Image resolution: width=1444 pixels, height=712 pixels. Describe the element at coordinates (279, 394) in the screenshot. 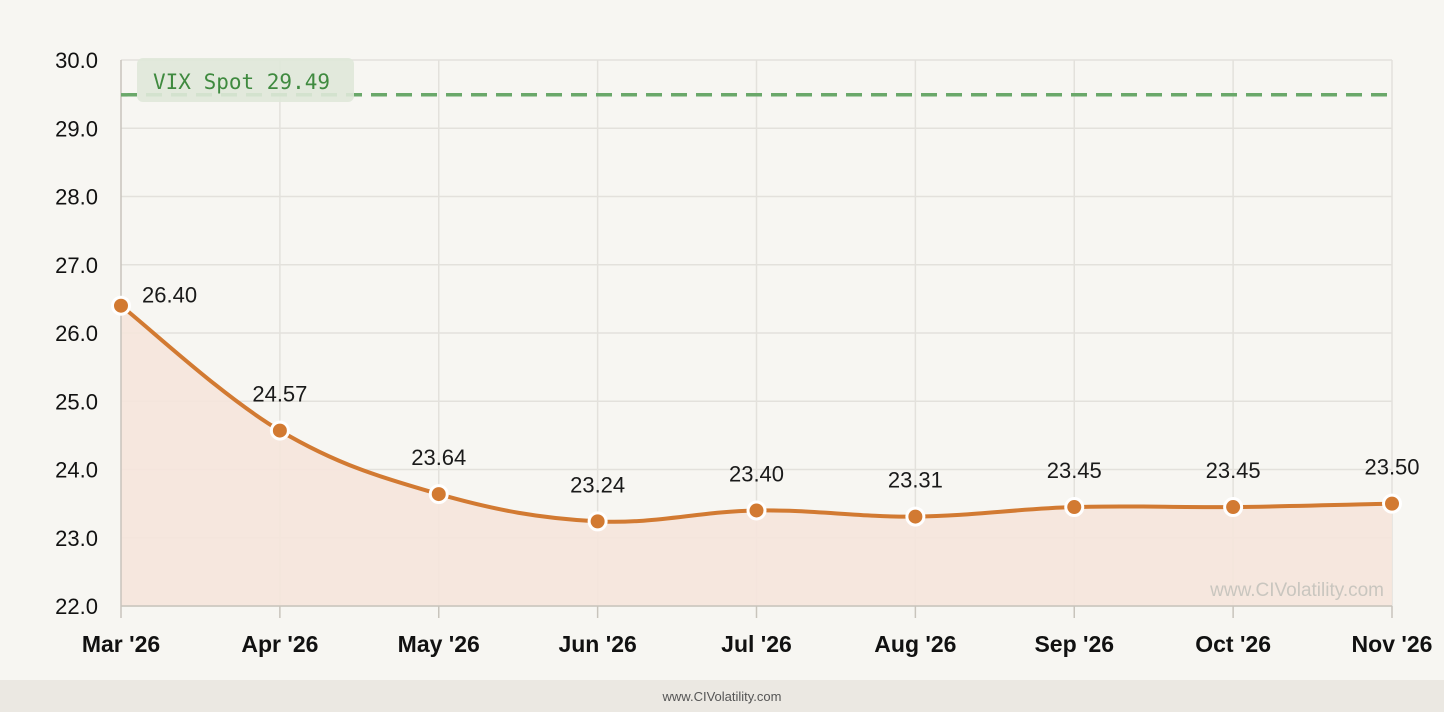

I see `data-label: 24.57` at that location.